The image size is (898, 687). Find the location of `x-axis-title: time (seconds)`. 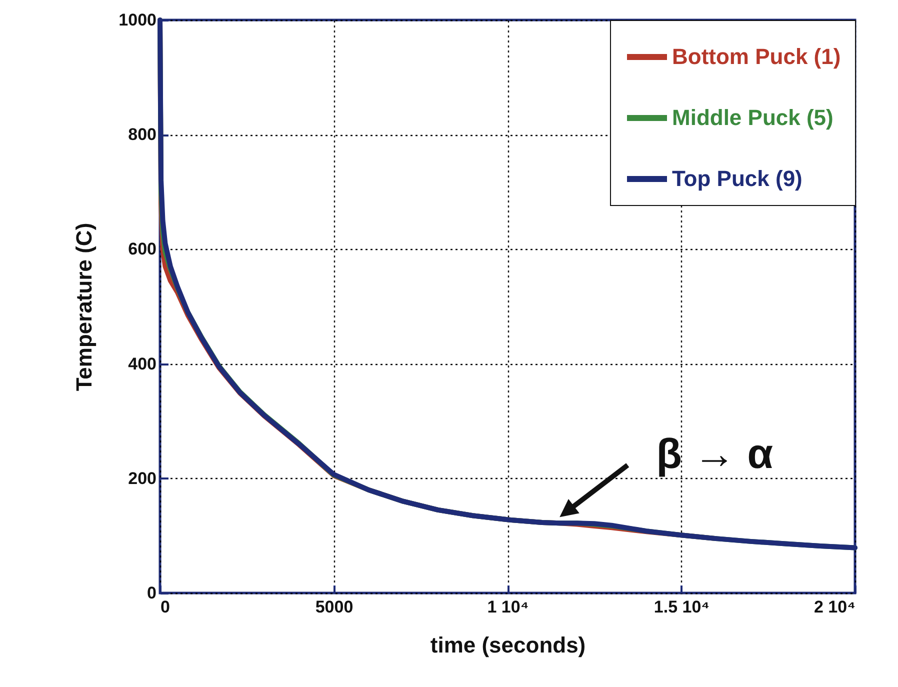

x-axis-title: time (seconds) is located at coordinates (508, 645).